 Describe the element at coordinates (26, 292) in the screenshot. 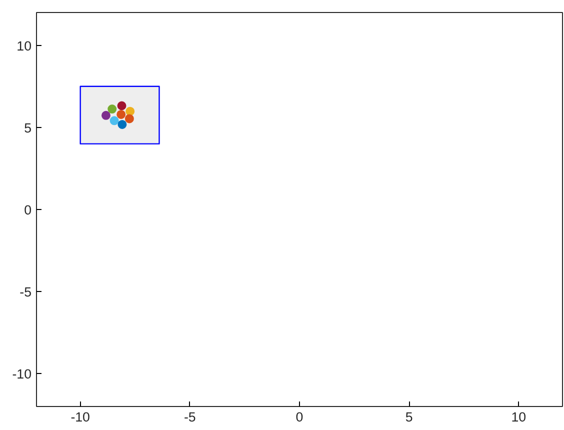

I see `y-tick-label: -5` at that location.